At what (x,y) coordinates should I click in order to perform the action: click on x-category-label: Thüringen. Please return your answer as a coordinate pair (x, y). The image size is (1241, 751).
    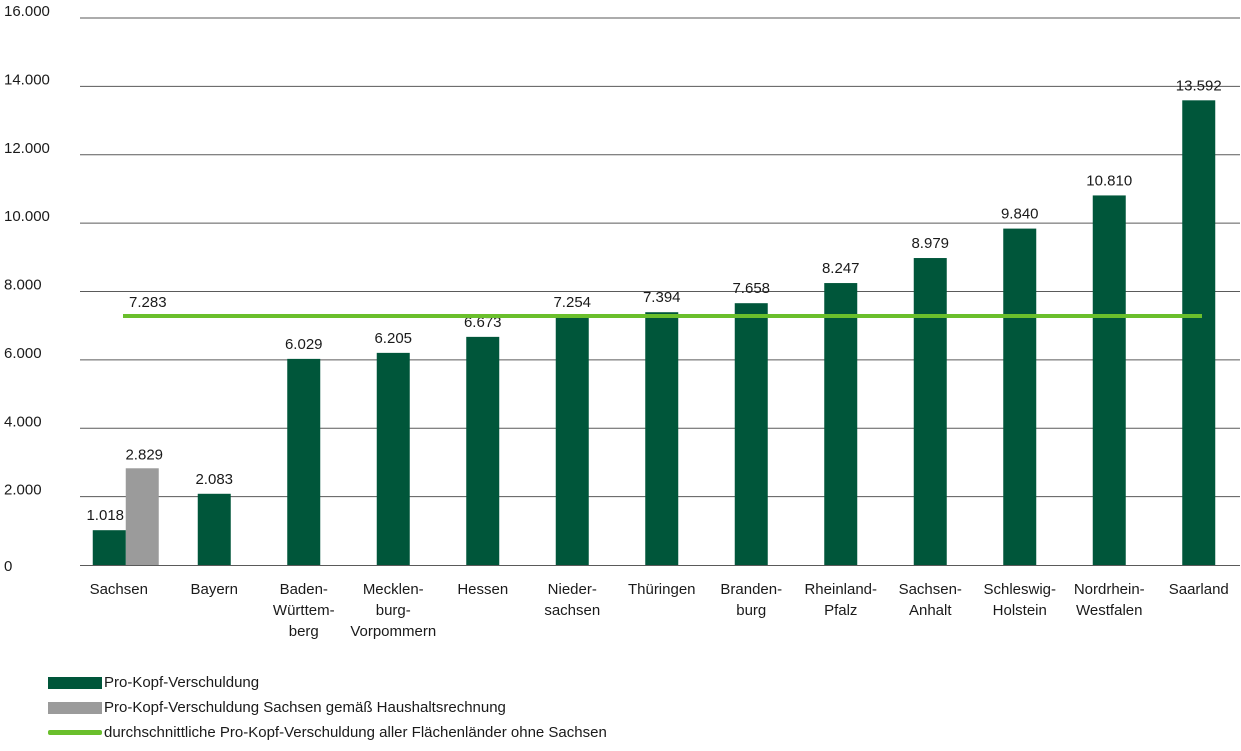
    Looking at the image, I should click on (662, 589).